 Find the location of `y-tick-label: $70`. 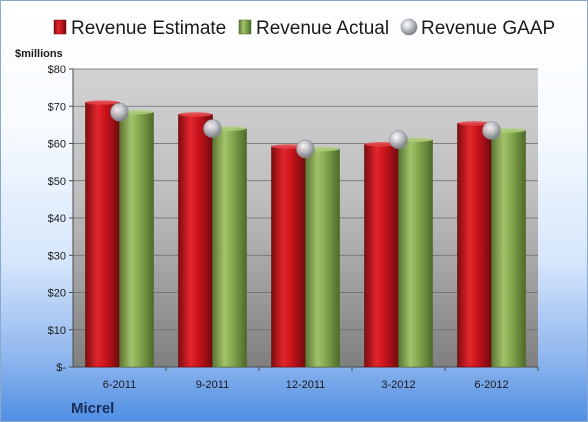

y-tick-label: $70 is located at coordinates (57, 107).